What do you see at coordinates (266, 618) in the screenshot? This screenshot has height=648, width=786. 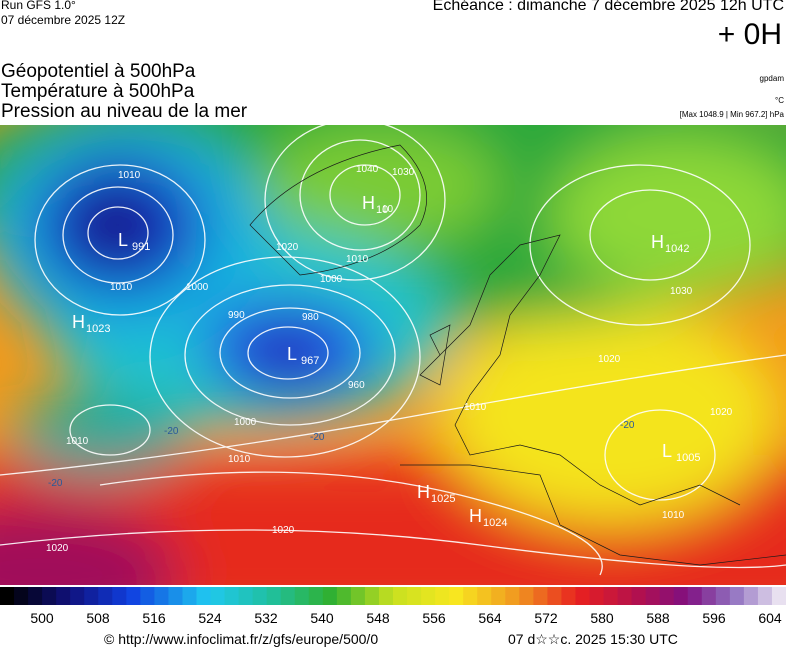 I see `colorbar-label: 532` at bounding box center [266, 618].